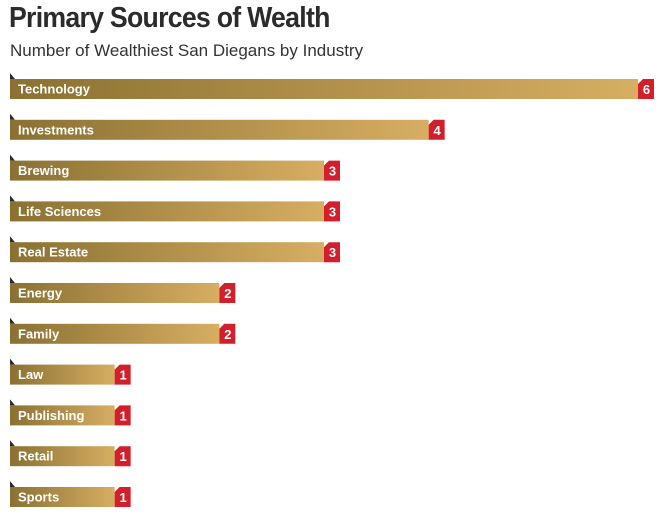 This screenshot has width=670, height=522. I want to click on value-badge-life-sciences, so click(332, 211).